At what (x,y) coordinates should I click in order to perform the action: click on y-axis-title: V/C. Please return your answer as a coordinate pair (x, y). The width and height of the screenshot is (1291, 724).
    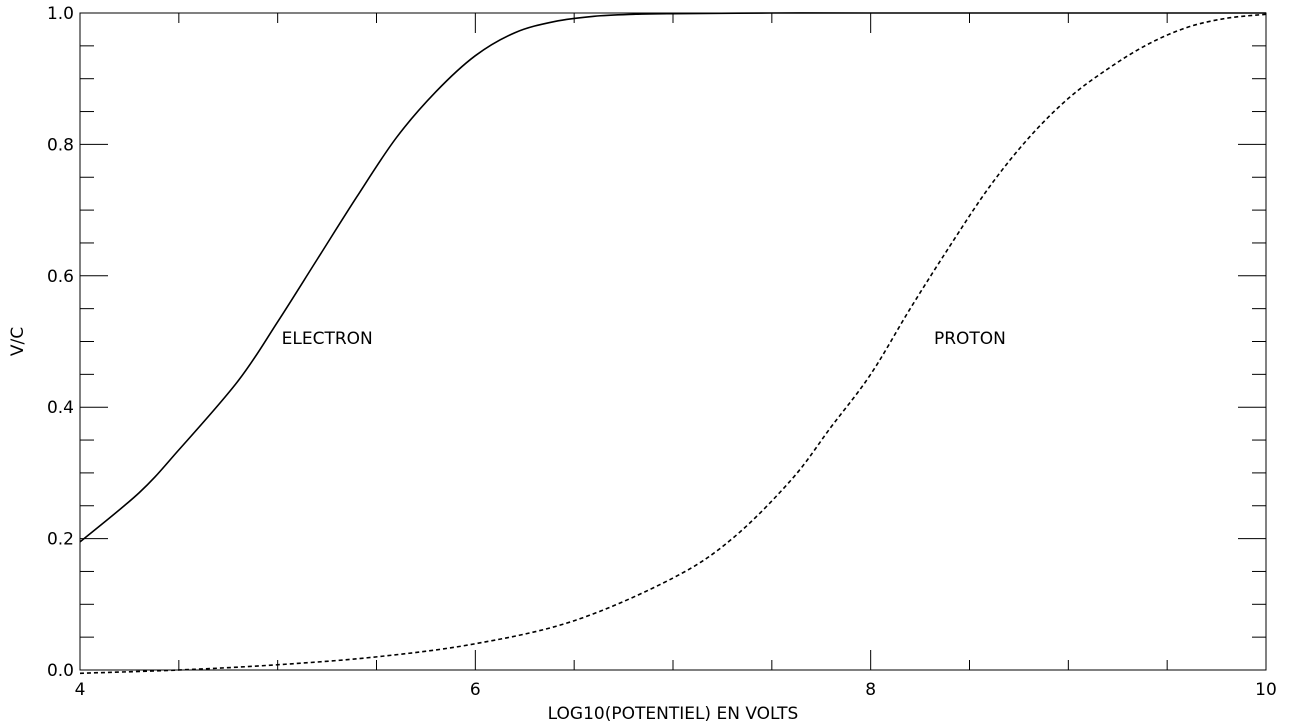
    Looking at the image, I should click on (18, 341).